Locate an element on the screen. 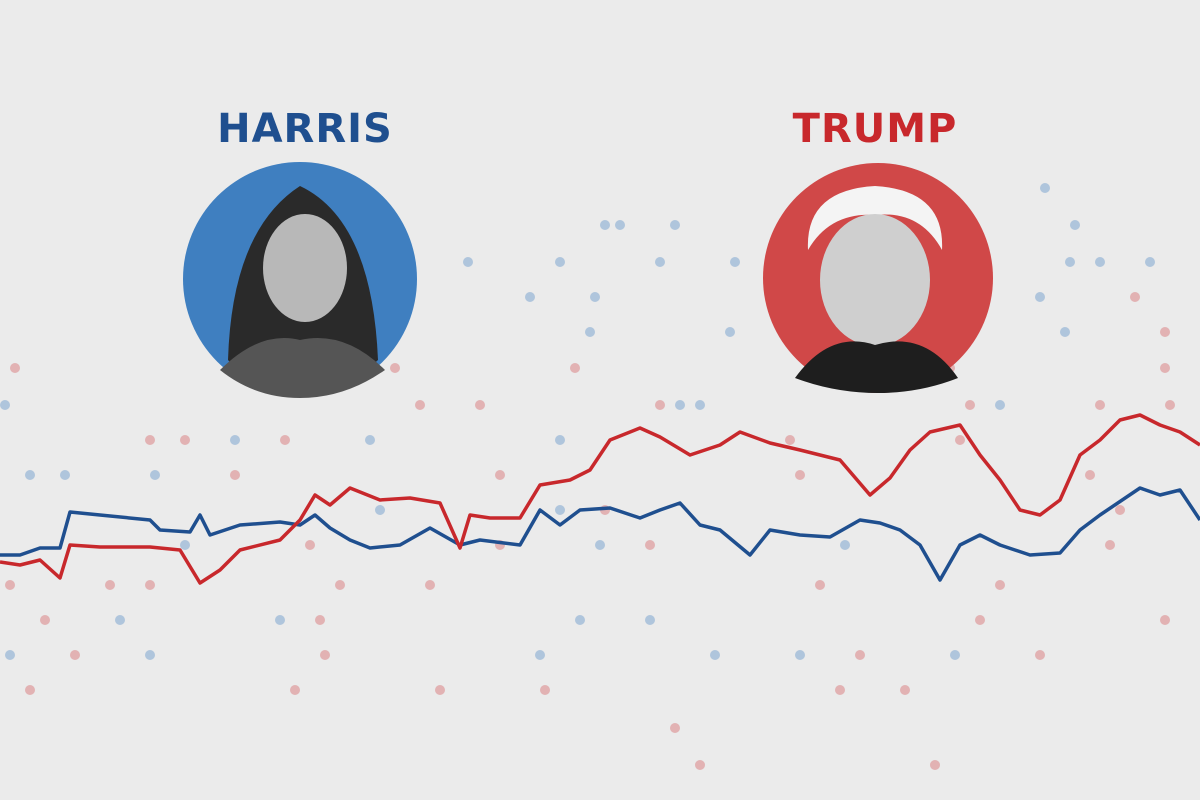  shoulders is located at coordinates (302, 368).